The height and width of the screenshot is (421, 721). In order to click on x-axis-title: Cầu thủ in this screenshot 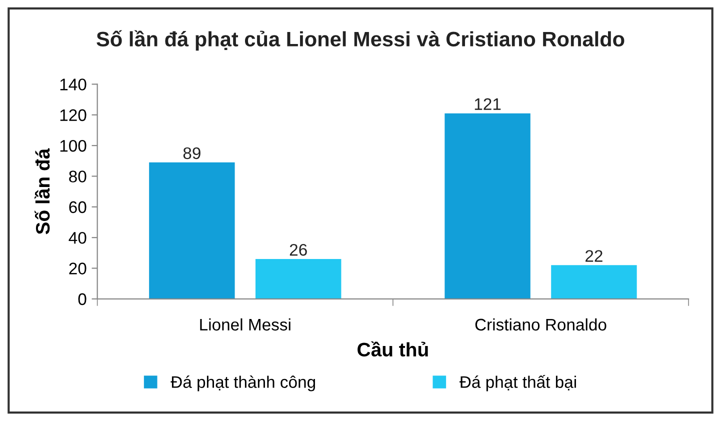, I will do `click(393, 349)`.